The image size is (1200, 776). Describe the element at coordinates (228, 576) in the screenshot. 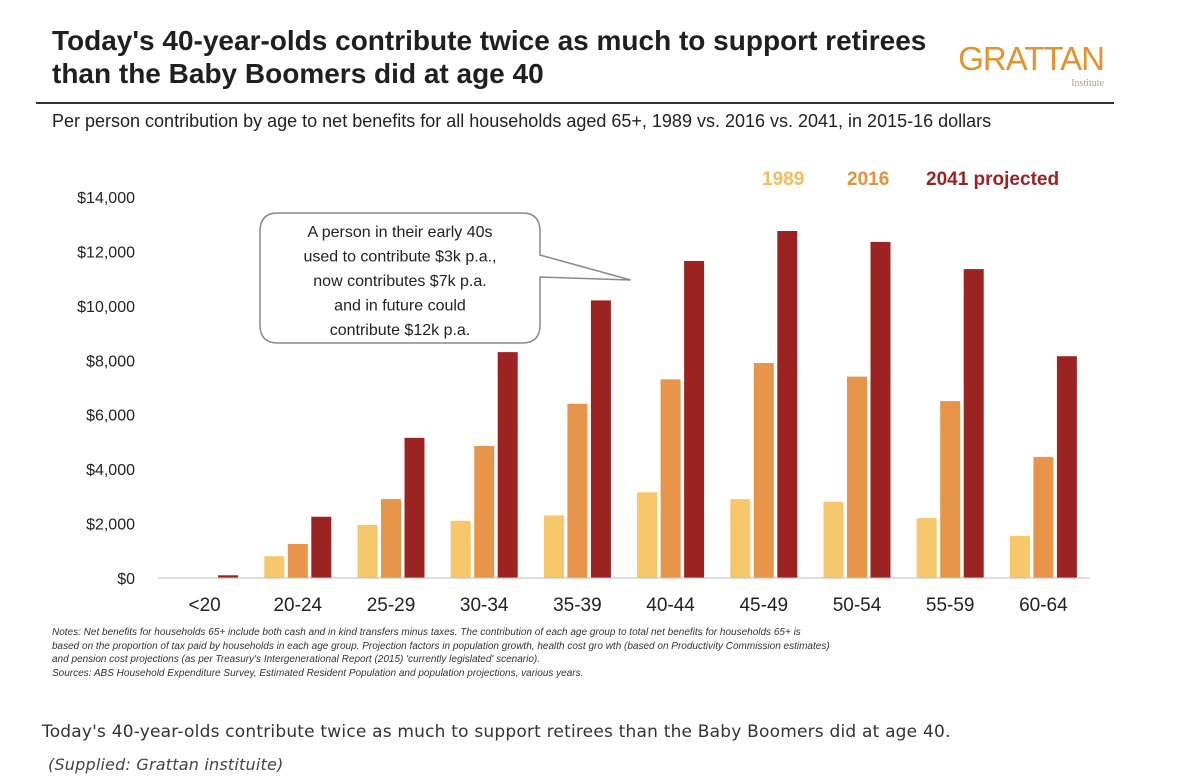

I see `bar-2041-projected-<20` at that location.